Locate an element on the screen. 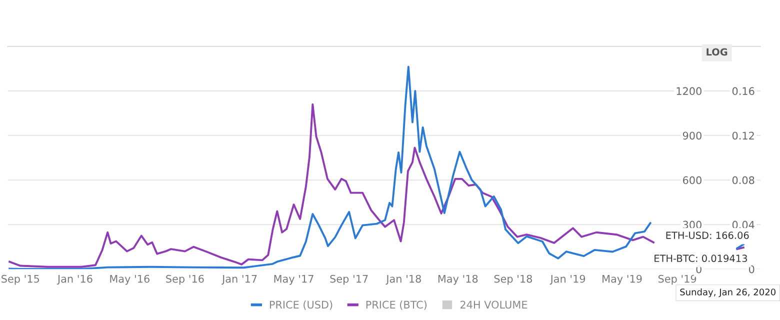  annotation: ETH-BTC: 0.019413 is located at coordinates (700, 258).